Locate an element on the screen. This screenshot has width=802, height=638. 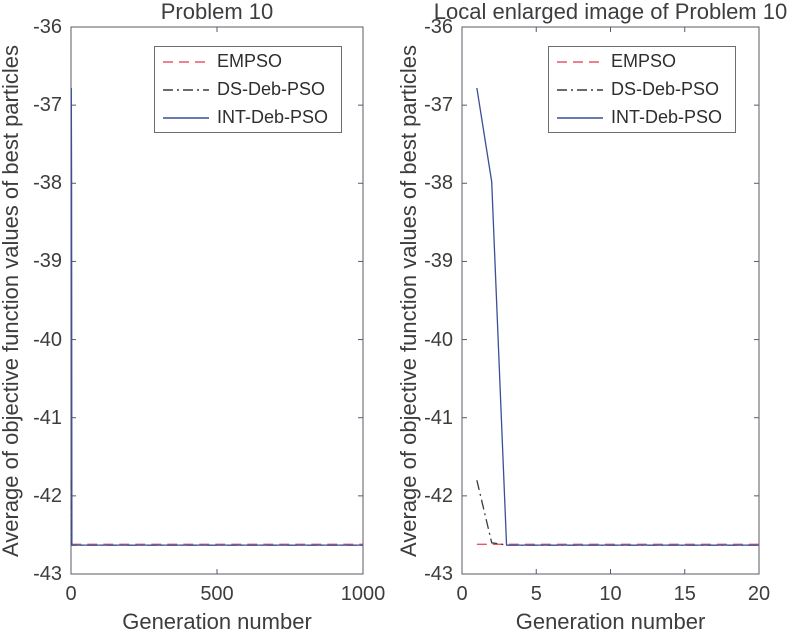
left-plot-title: Problem 10 is located at coordinates (217, 13).